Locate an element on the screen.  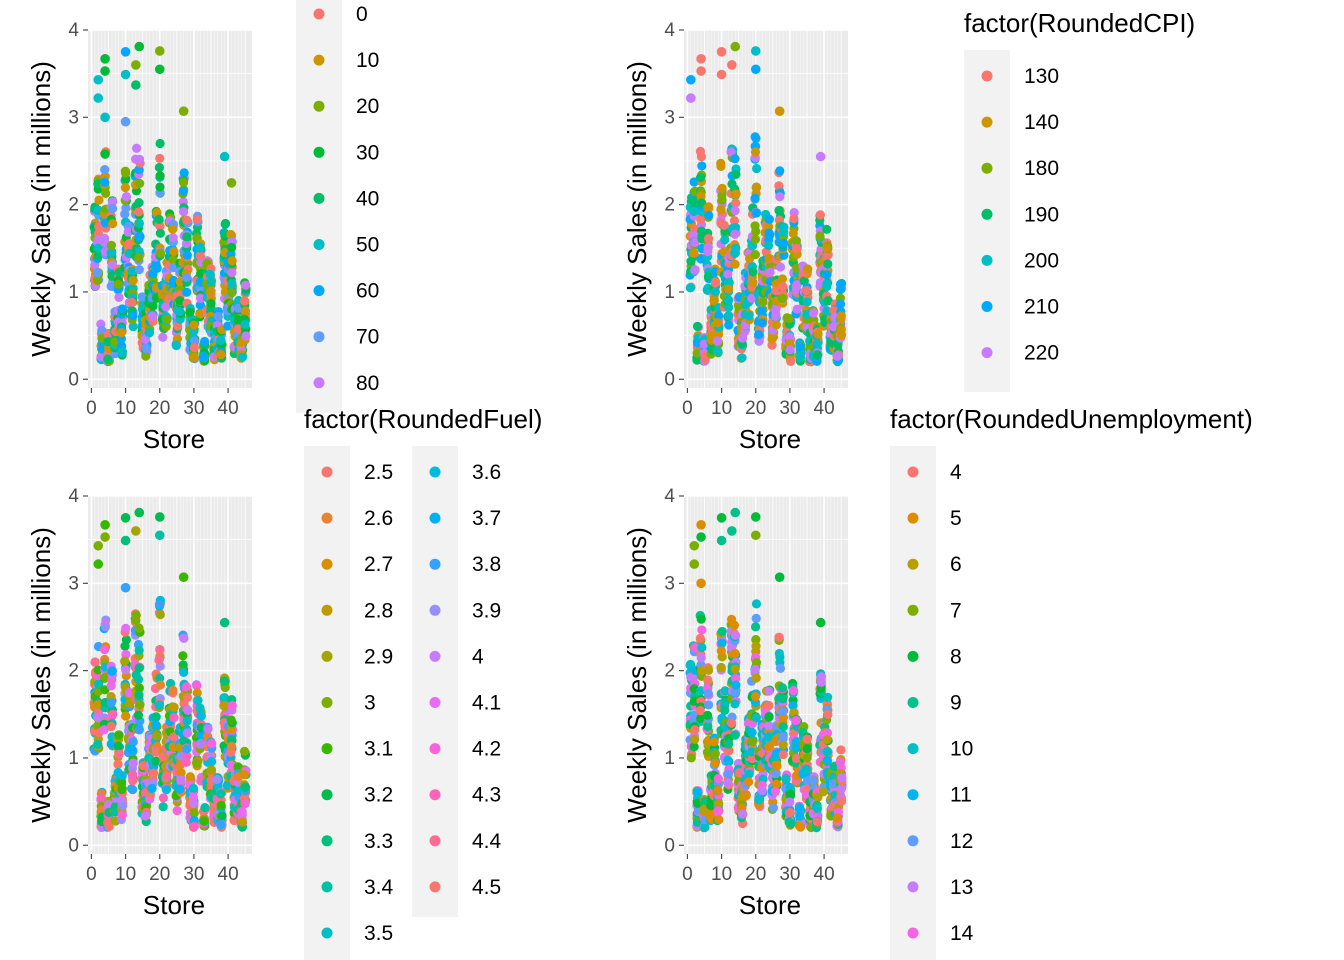
x-tick-label: 20 is located at coordinates (159, 874).